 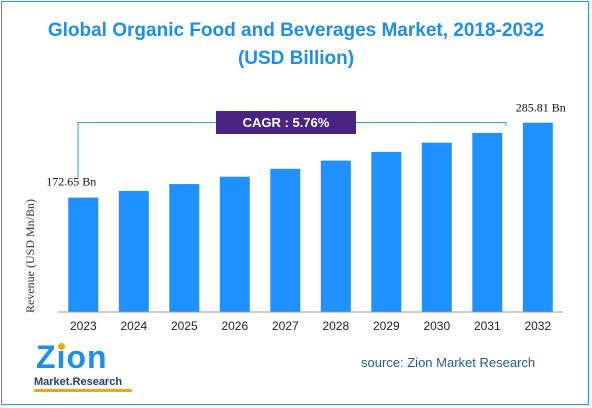 I want to click on x-tick-label: 2026, so click(x=234, y=326).